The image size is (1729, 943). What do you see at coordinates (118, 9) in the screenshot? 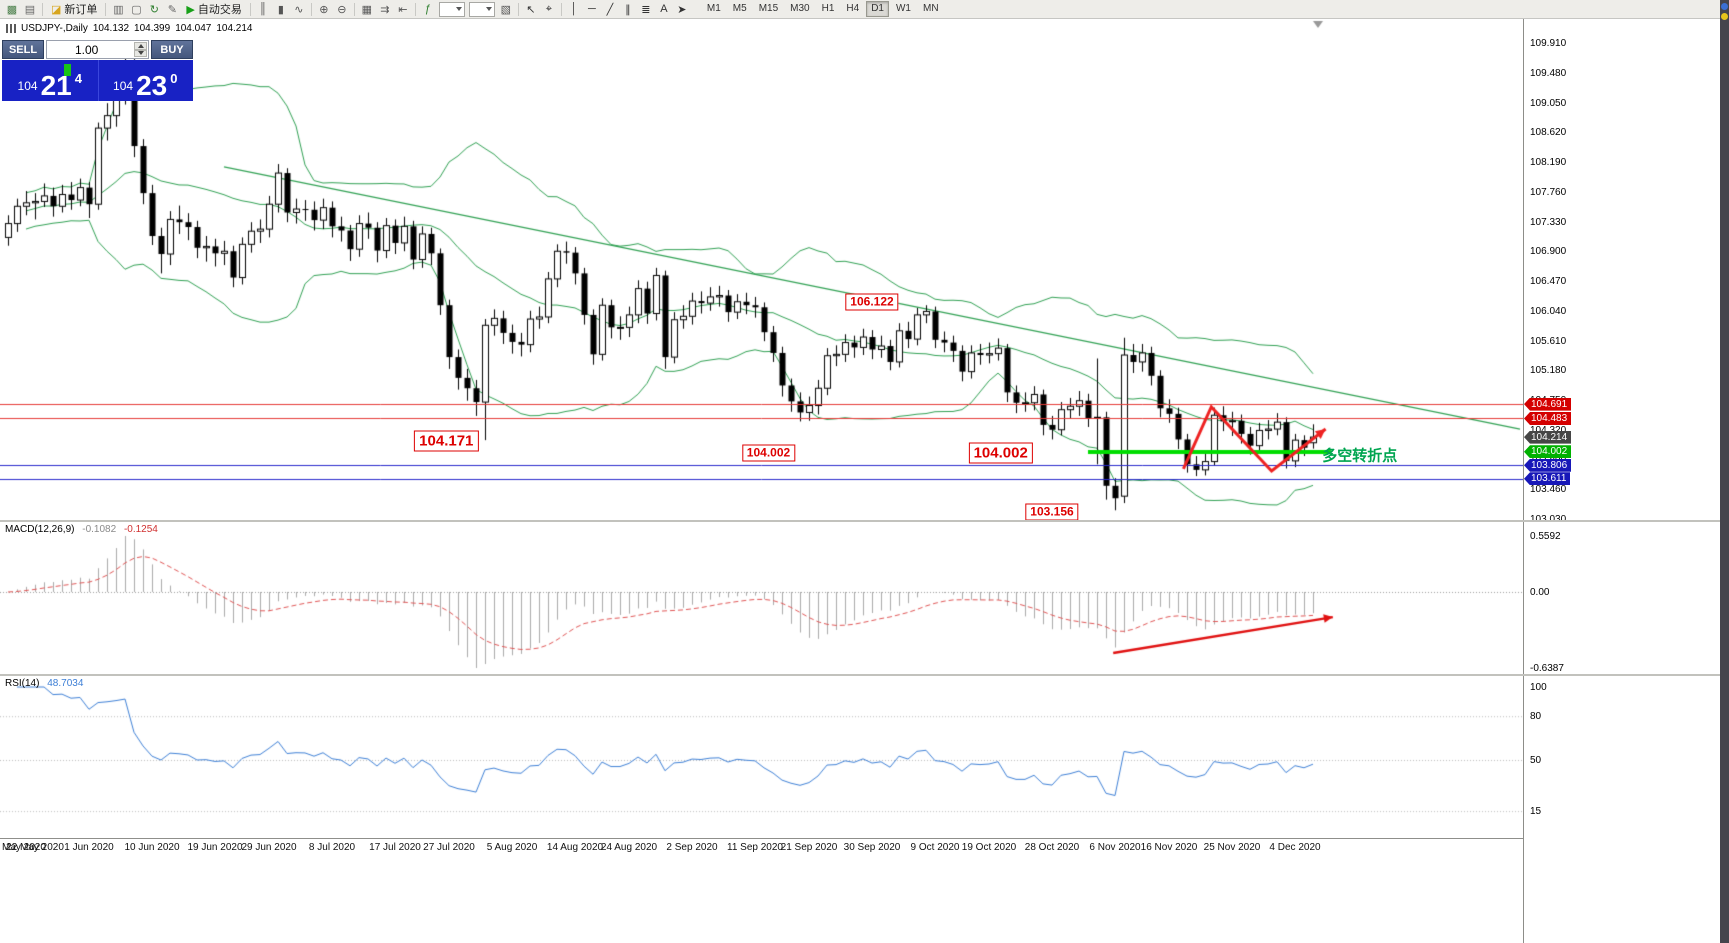
I see `market-watch-icon: ▥` at bounding box center [118, 9].